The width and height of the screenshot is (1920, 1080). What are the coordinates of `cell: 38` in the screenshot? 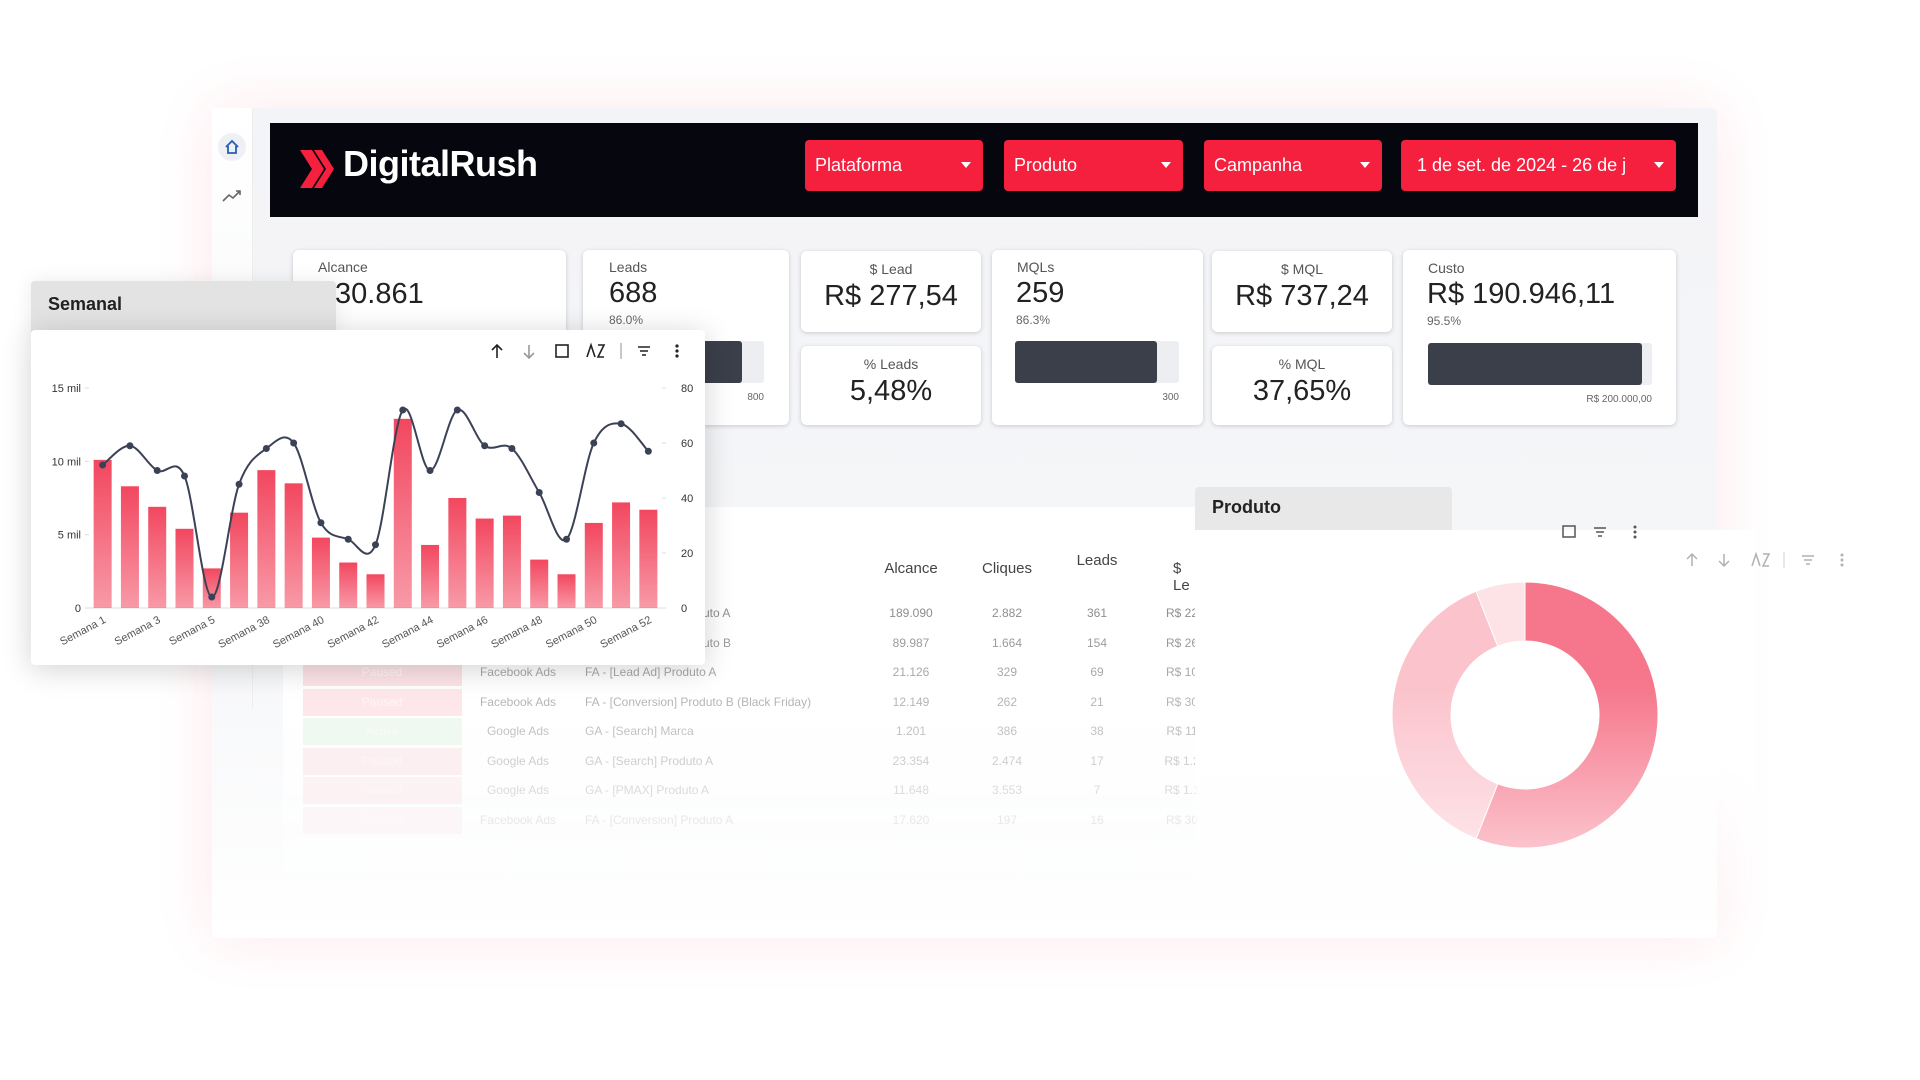 It's located at (1097, 731).